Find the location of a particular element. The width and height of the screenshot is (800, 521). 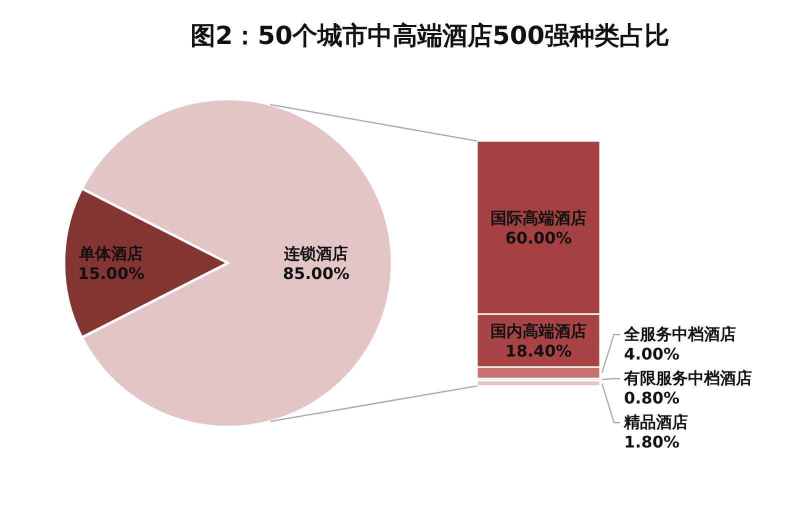

slice-label: 单体酒店 is located at coordinates (111, 253).